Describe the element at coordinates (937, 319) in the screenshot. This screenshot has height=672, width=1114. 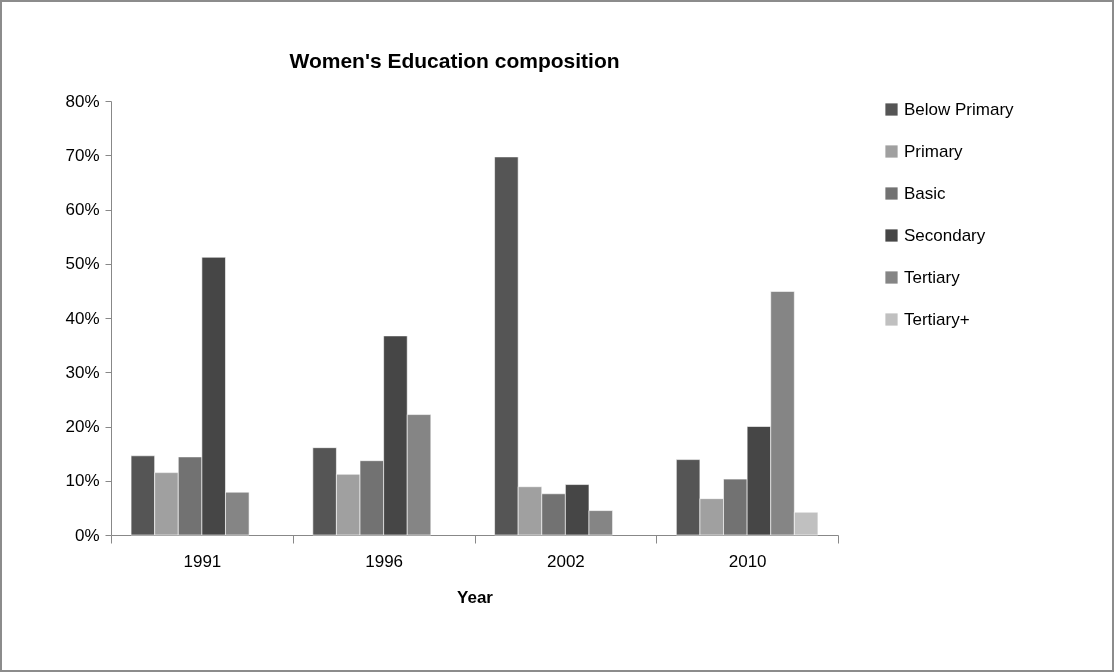
I see `legend-label: Tertiary+` at that location.